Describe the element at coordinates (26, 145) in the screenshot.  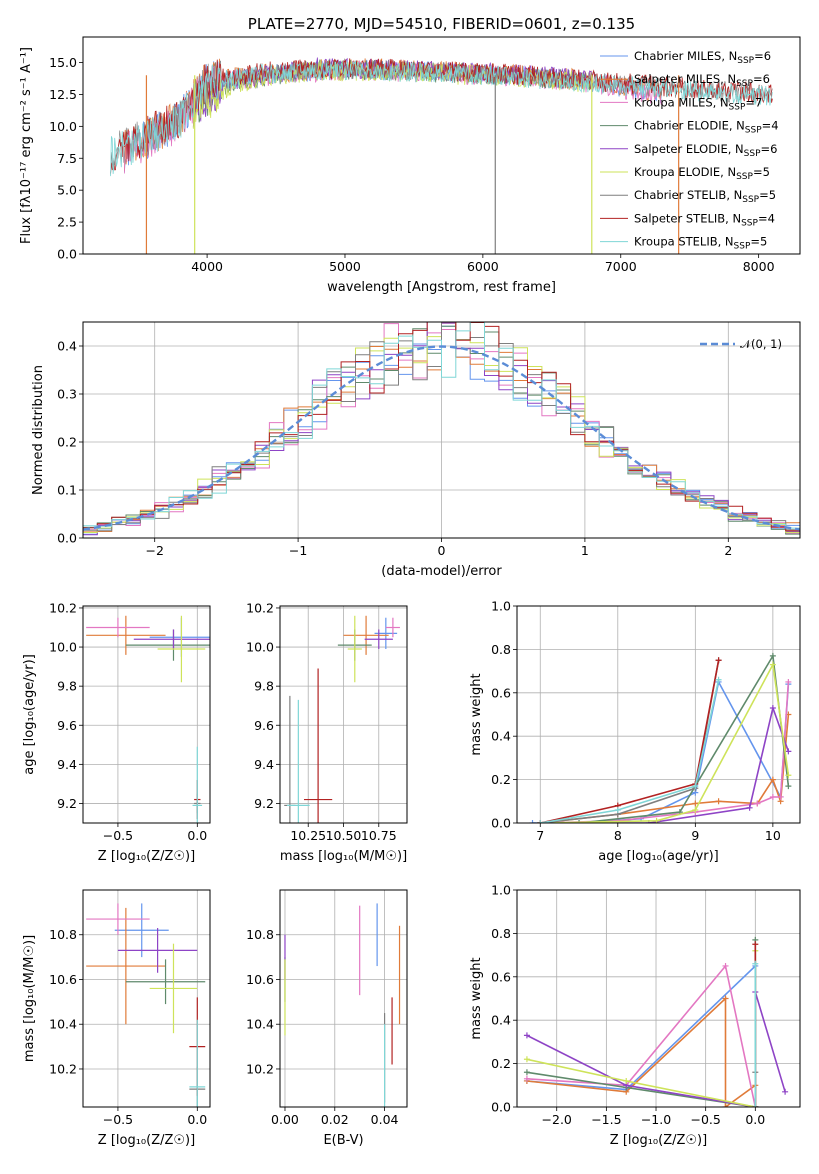
I see `y-axis-label: Flux [fλ10⁻¹⁷ erg cm⁻² s⁻¹ A⁻¹]` at that location.